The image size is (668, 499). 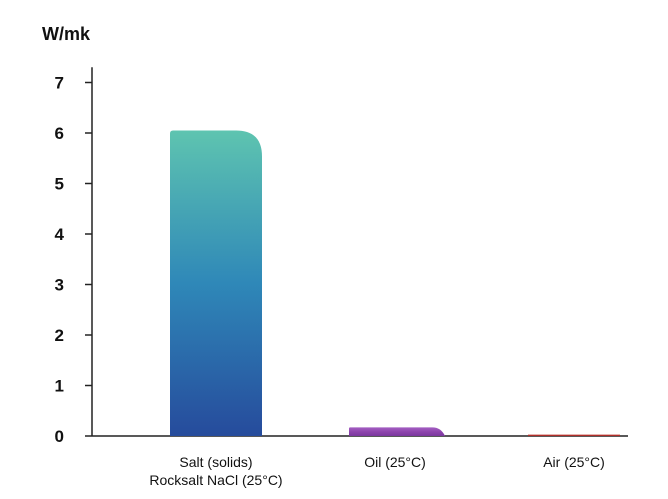 What do you see at coordinates (59, 83) in the screenshot?
I see `y-tick-label: 7` at bounding box center [59, 83].